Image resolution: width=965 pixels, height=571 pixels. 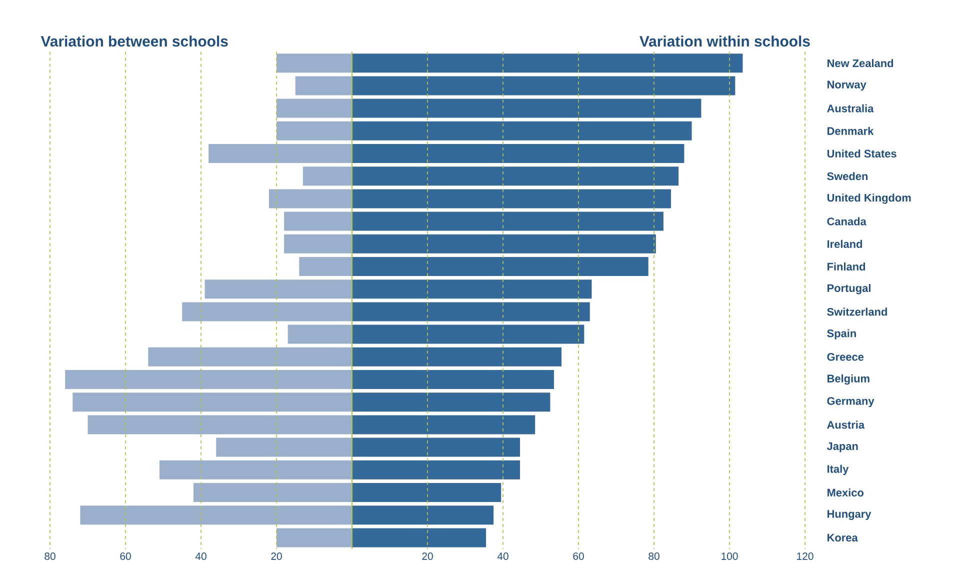 What do you see at coordinates (845, 244) in the screenshot?
I see `y-tick-label: Ireland` at bounding box center [845, 244].